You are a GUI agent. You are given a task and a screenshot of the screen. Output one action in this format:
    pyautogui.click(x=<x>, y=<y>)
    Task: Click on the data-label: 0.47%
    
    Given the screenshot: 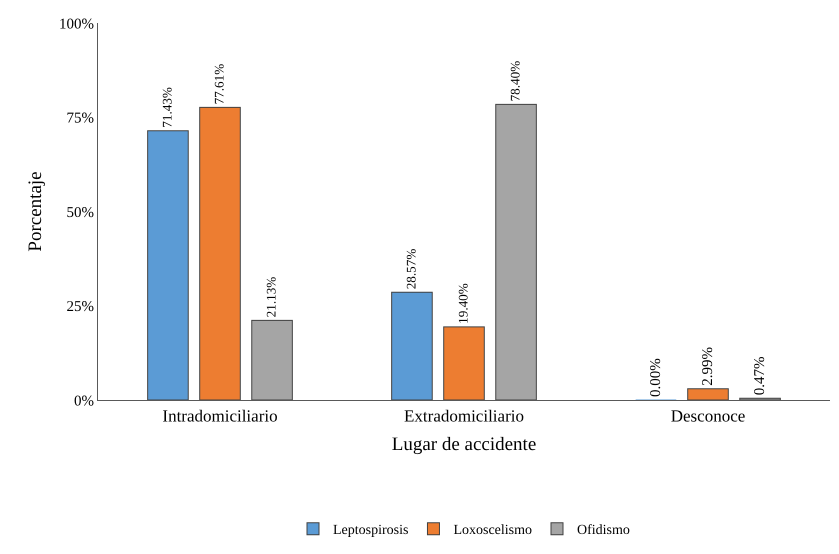 What is the action you would take?
    pyautogui.click(x=760, y=376)
    